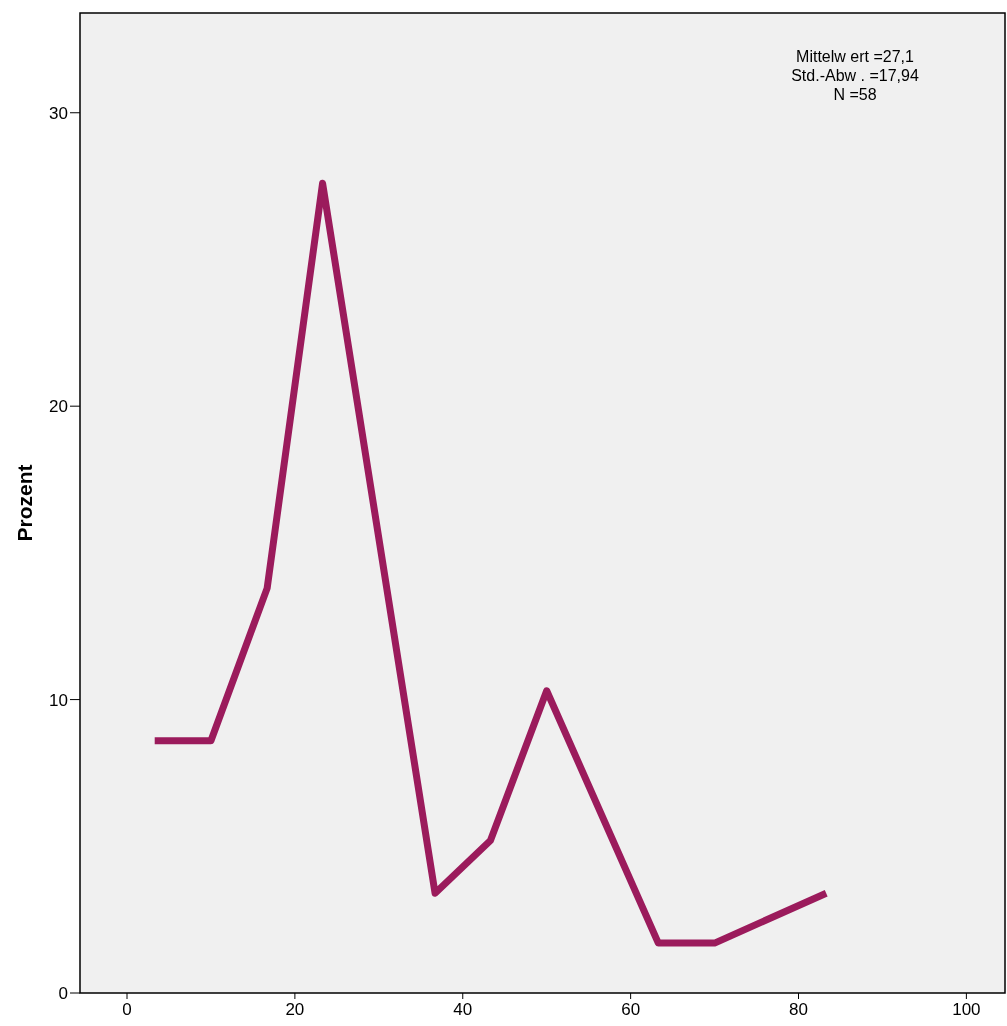 Image resolution: width=1007 pixels, height=1026 pixels. What do you see at coordinates (855, 75) in the screenshot?
I see `annotation: Std.-Abw . =17,94` at bounding box center [855, 75].